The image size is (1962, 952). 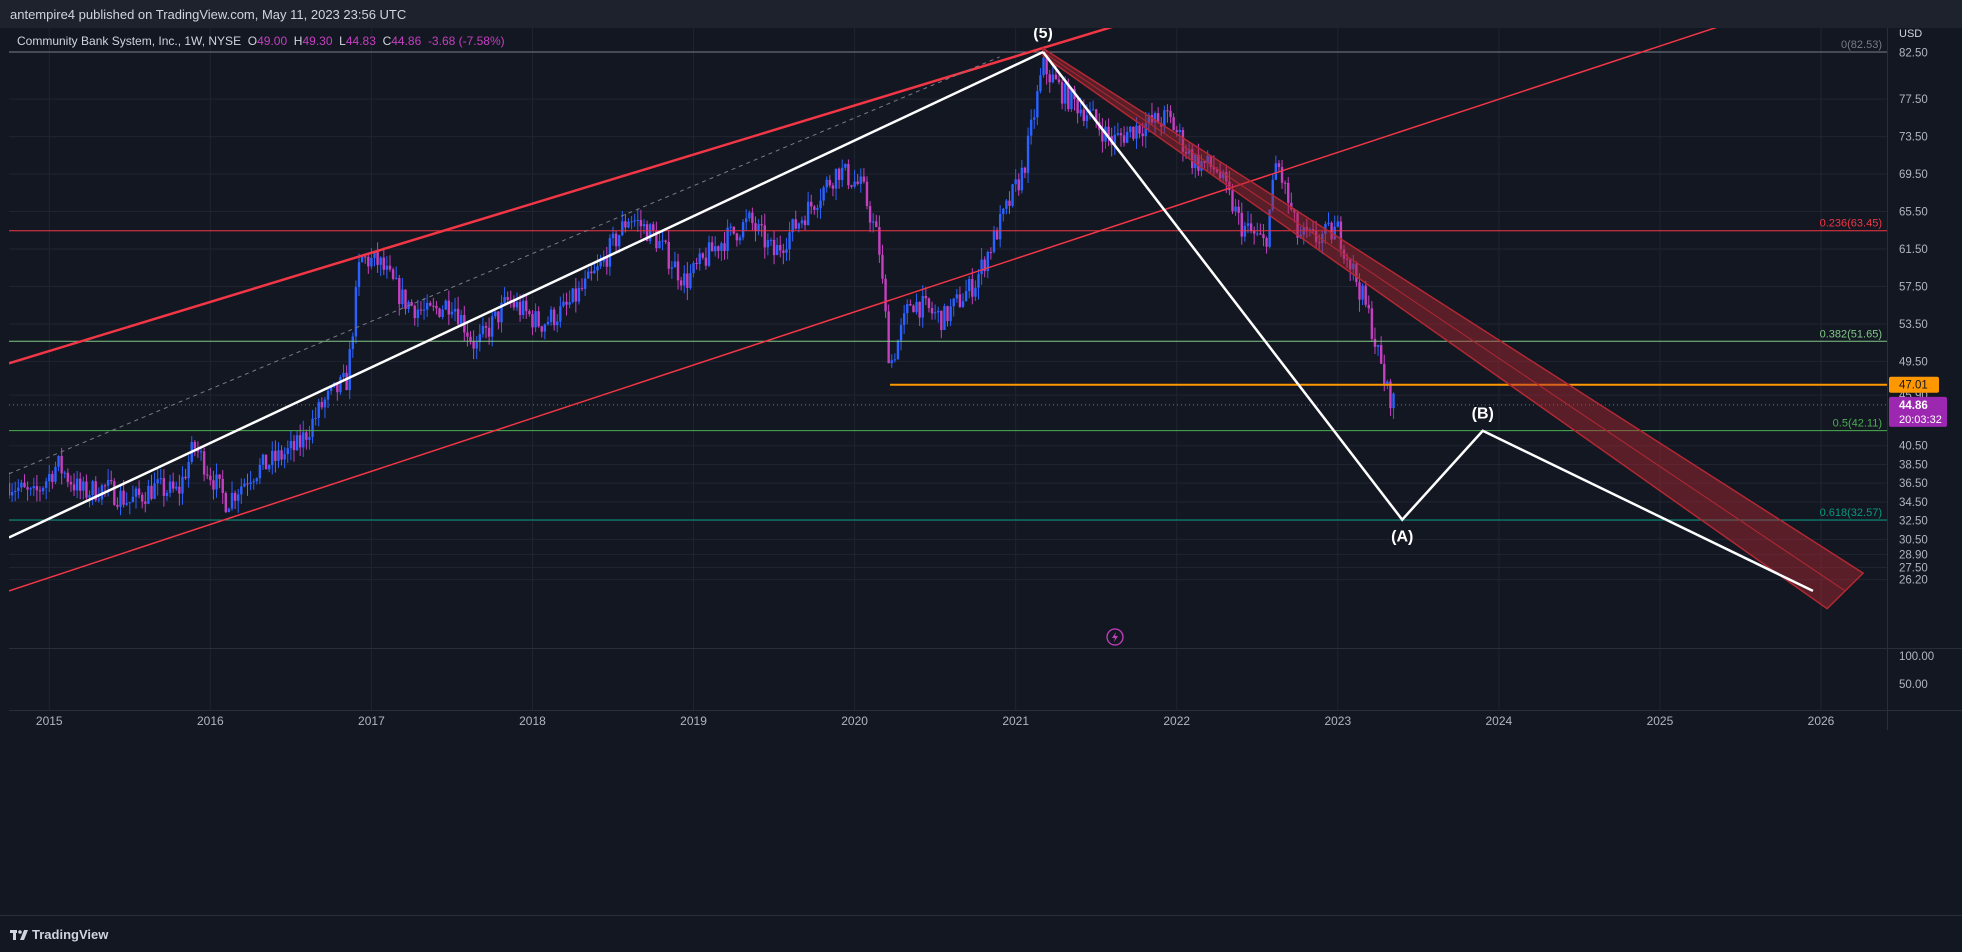 I want to click on tradingview-logo: TradingView, so click(x=59, y=934).